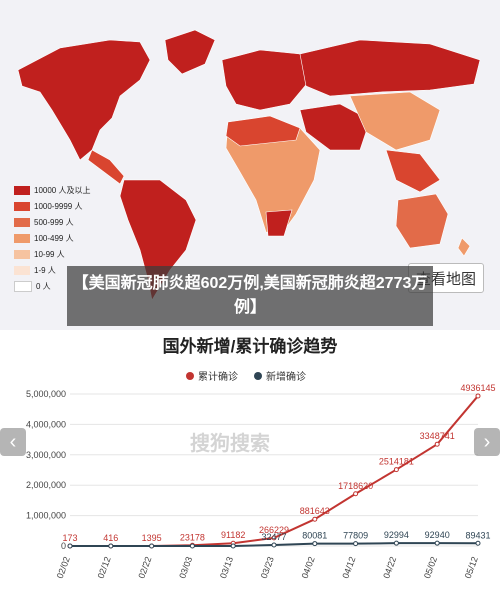 Image resolution: width=500 pixels, height=589 pixels. Describe the element at coordinates (396, 535) in the screenshot. I see `data-label: 92994` at that location.